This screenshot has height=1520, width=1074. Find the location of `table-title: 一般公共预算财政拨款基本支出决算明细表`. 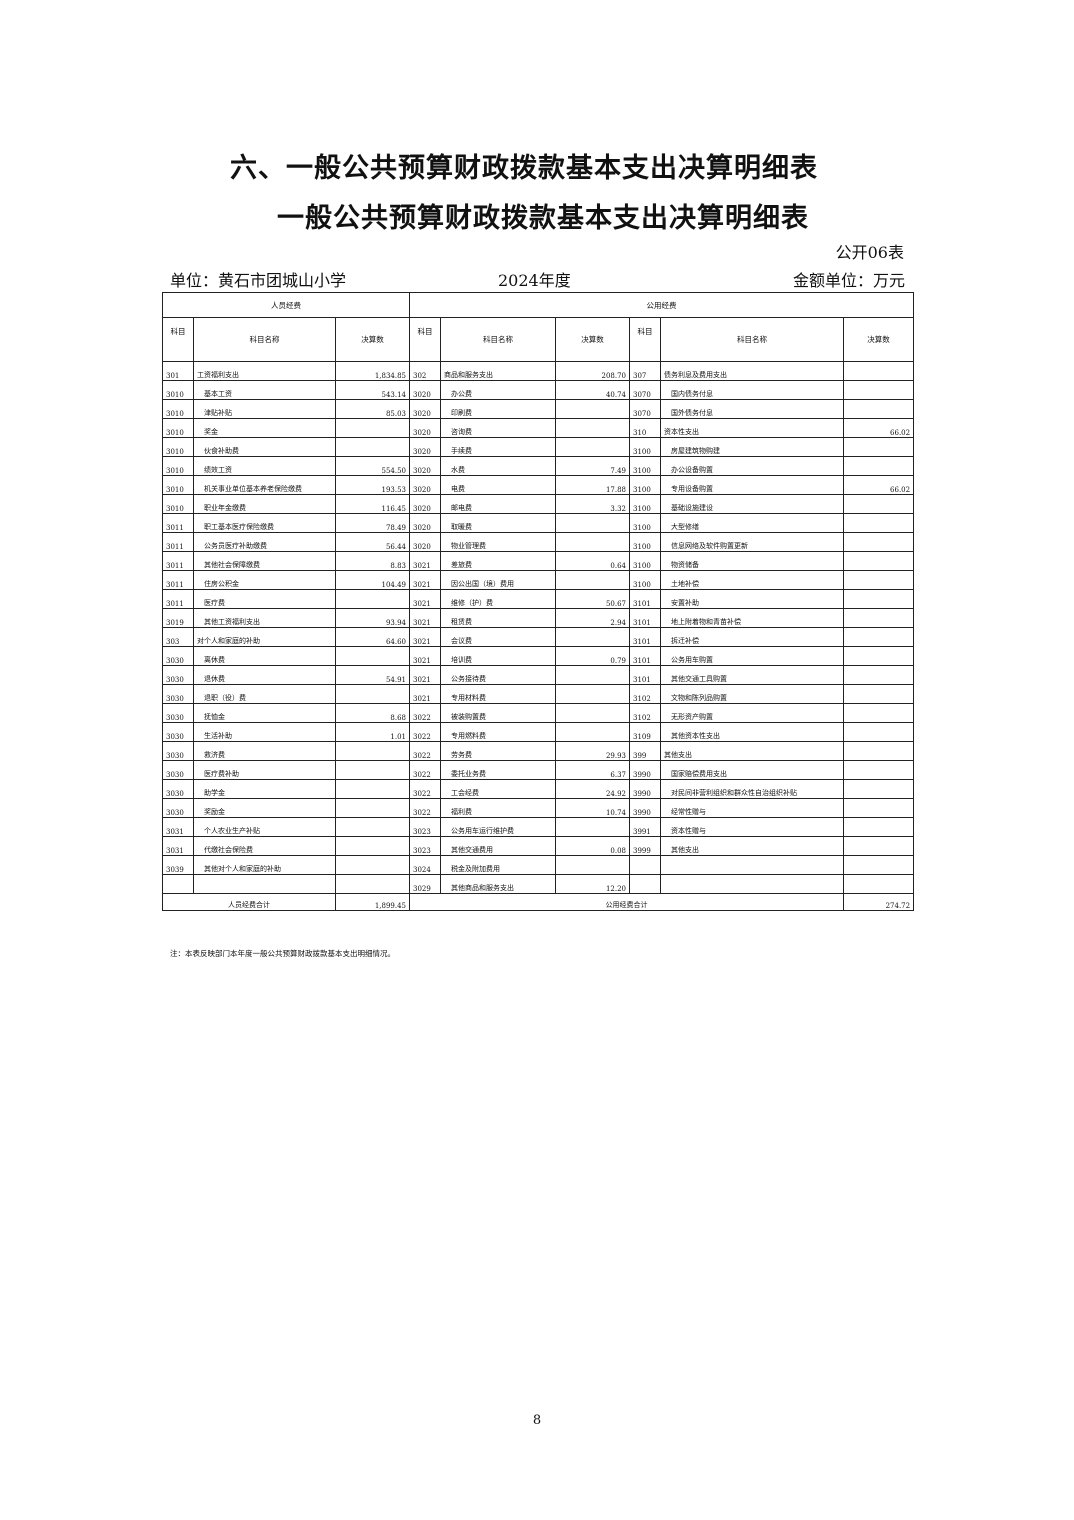

table-title: 一般公共预算财政拨款基本支出决算明细表 is located at coordinates (543, 218).